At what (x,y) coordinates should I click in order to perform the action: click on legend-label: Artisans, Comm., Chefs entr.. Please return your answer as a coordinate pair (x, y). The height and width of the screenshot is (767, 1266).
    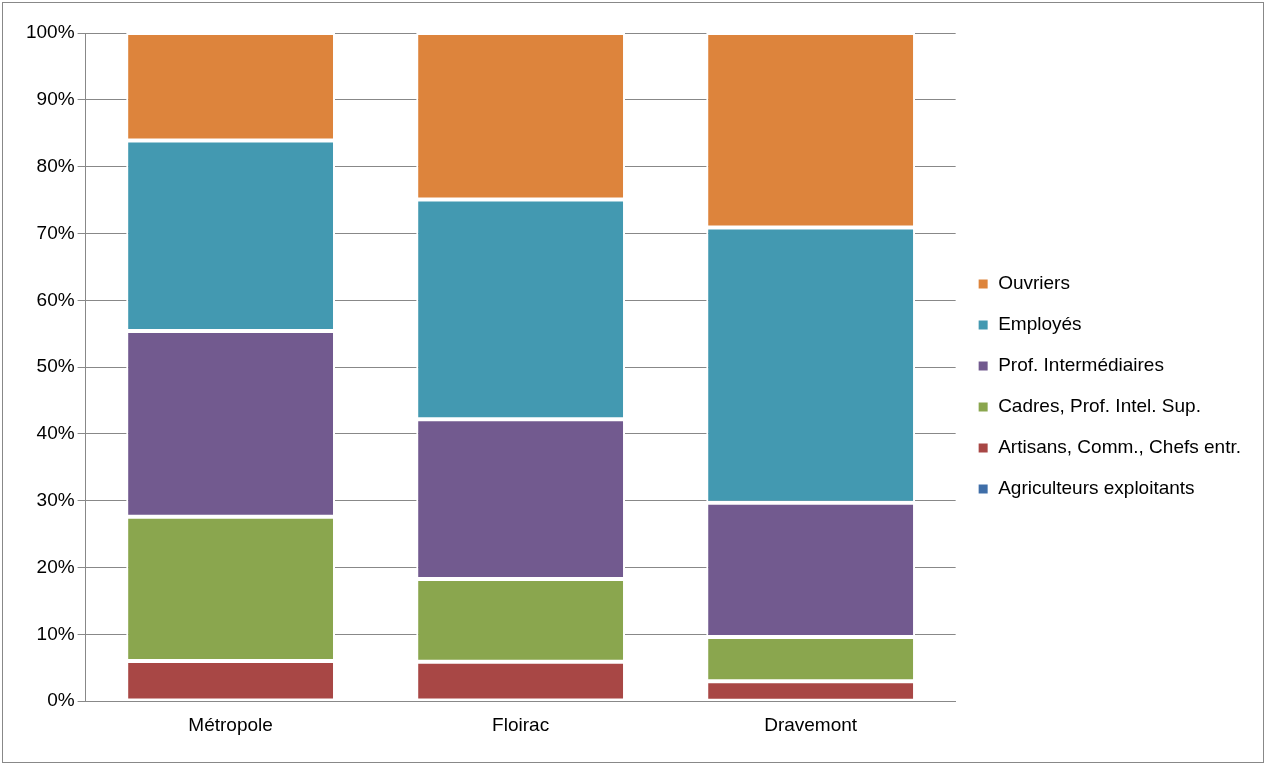
    Looking at the image, I should click on (1120, 447).